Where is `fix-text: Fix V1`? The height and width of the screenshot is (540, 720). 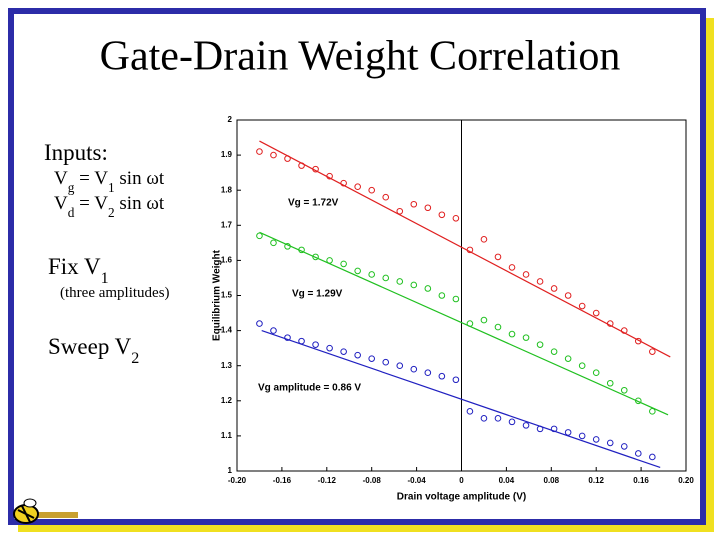
fix-text: Fix V1 is located at coordinates (78, 270).